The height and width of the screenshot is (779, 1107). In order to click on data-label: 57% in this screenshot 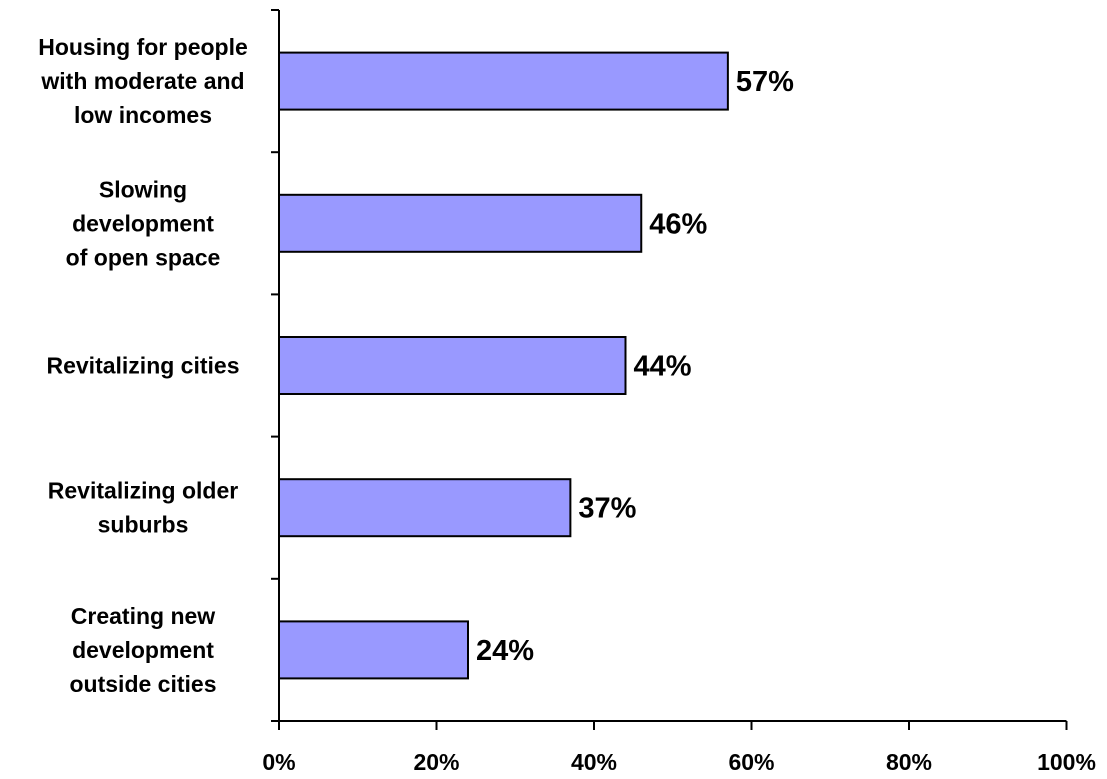, I will do `click(765, 82)`.